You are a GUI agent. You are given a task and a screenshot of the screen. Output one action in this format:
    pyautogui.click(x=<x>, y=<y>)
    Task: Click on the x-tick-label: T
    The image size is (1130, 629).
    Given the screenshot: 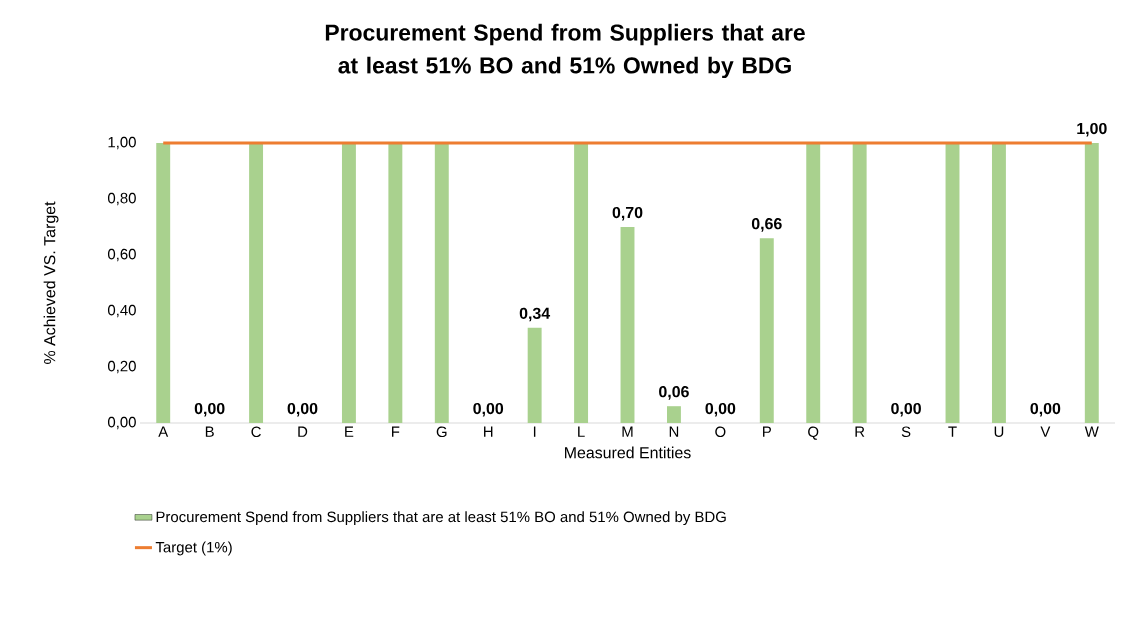 What is the action you would take?
    pyautogui.click(x=952, y=431)
    